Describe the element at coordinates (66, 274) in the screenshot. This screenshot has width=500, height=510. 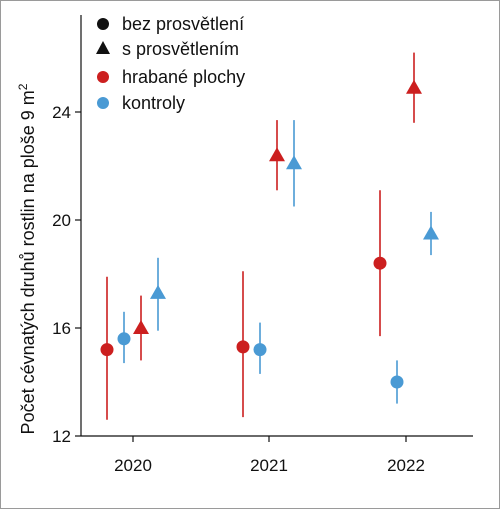
I see `y-ticks: 12 16 20 24` at that location.